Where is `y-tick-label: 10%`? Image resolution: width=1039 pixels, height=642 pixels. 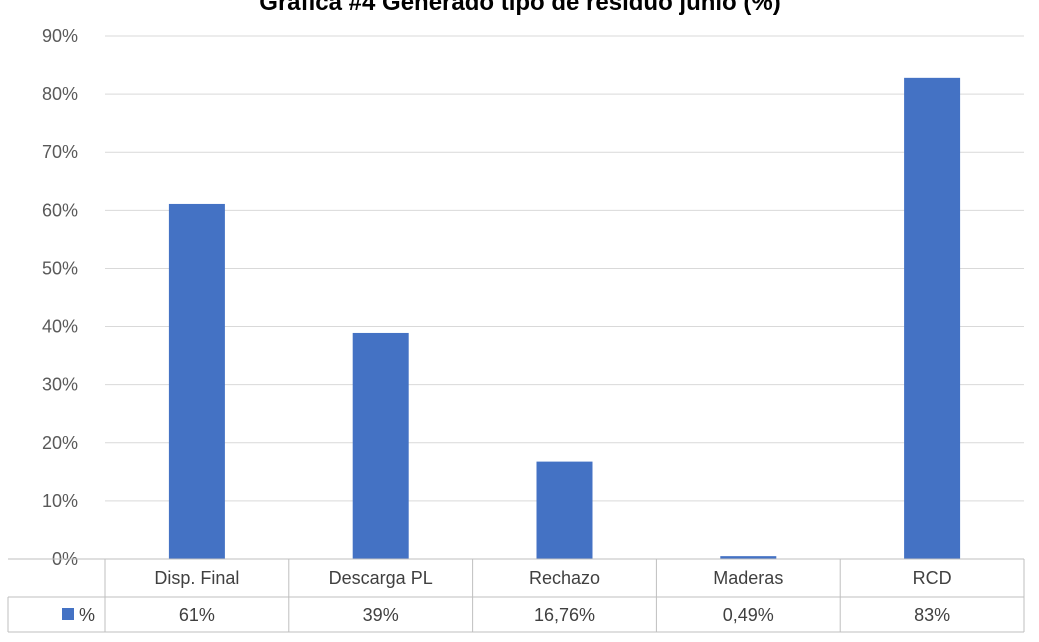
y-tick-label: 10% is located at coordinates (60, 501).